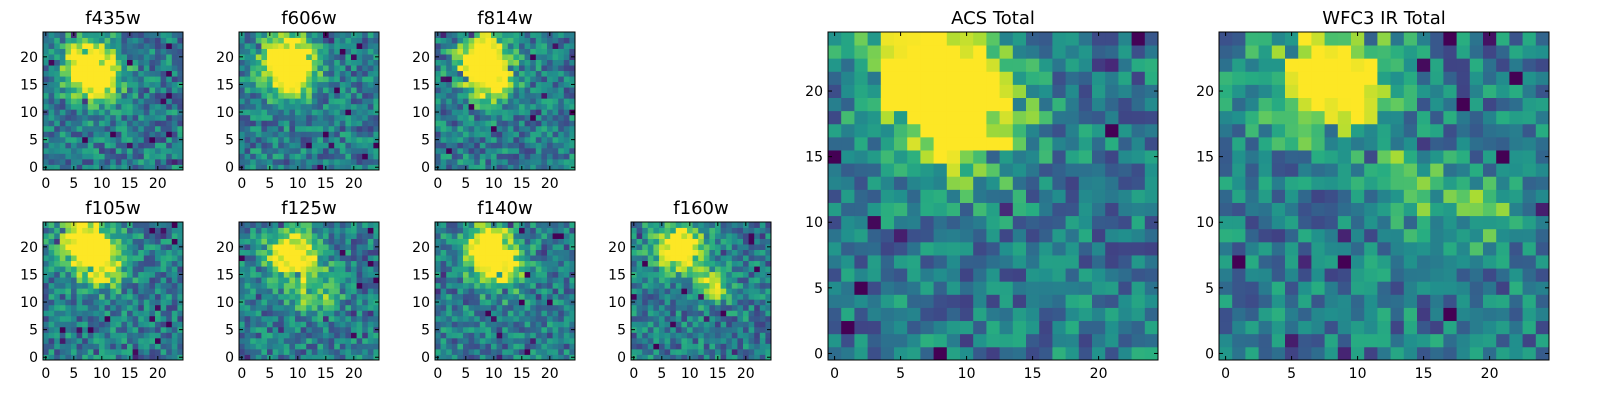 The height and width of the screenshot is (400, 1600). I want to click on x-tick-label: 5, so click(269, 374).